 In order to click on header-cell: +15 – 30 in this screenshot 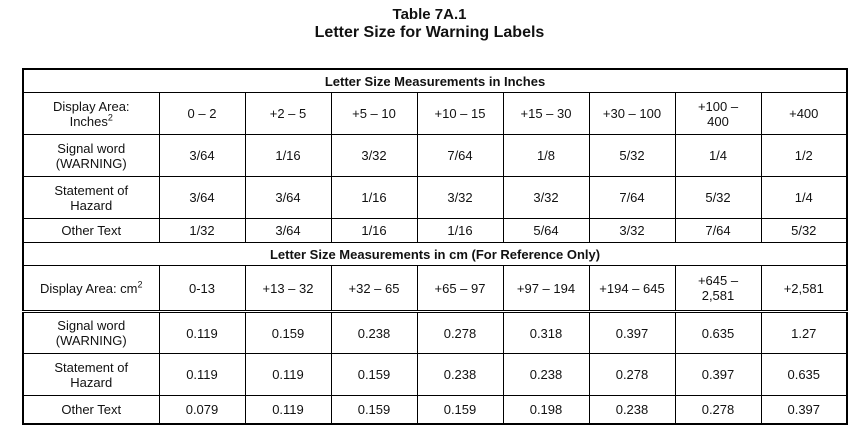, I will do `click(546, 113)`.